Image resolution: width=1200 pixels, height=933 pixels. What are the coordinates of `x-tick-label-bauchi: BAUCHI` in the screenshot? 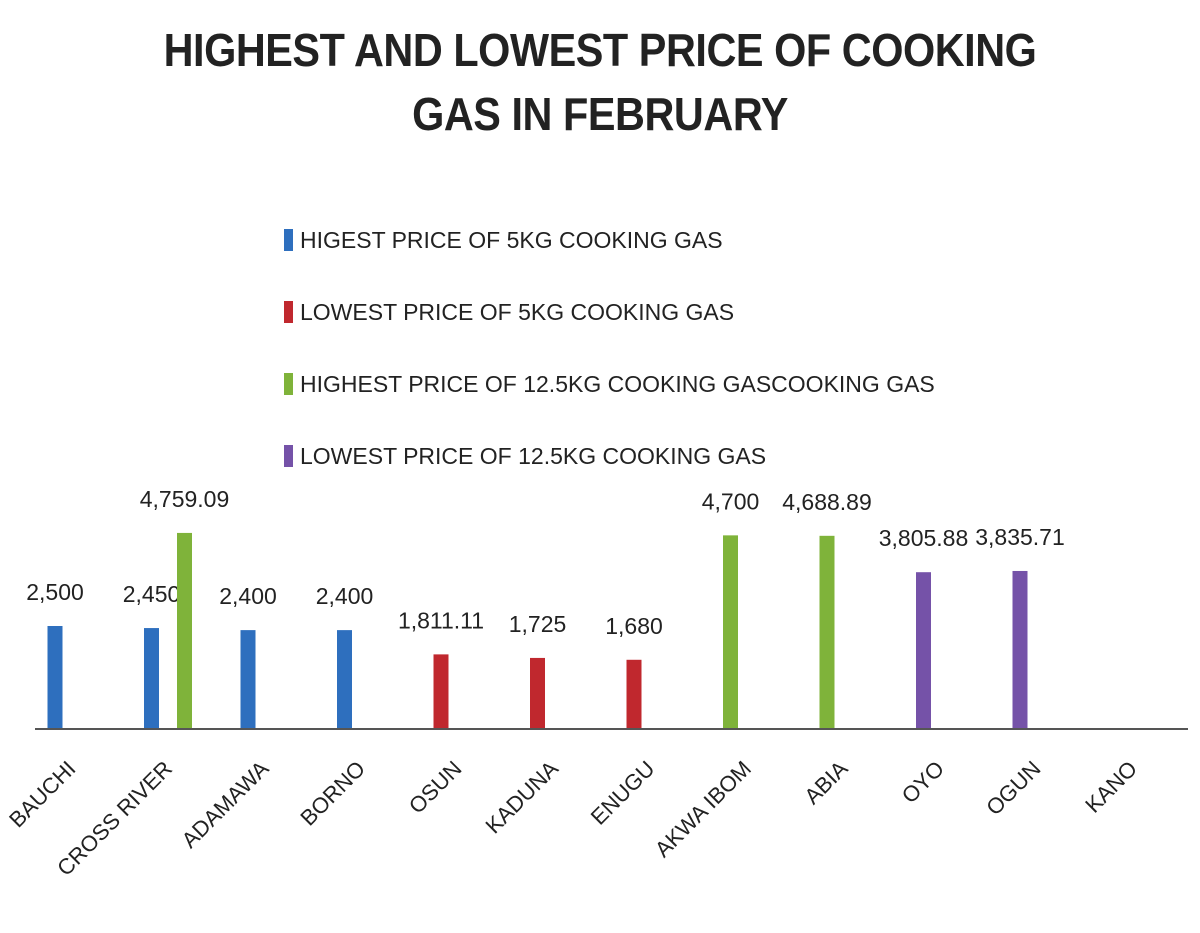 It's located at (42, 794).